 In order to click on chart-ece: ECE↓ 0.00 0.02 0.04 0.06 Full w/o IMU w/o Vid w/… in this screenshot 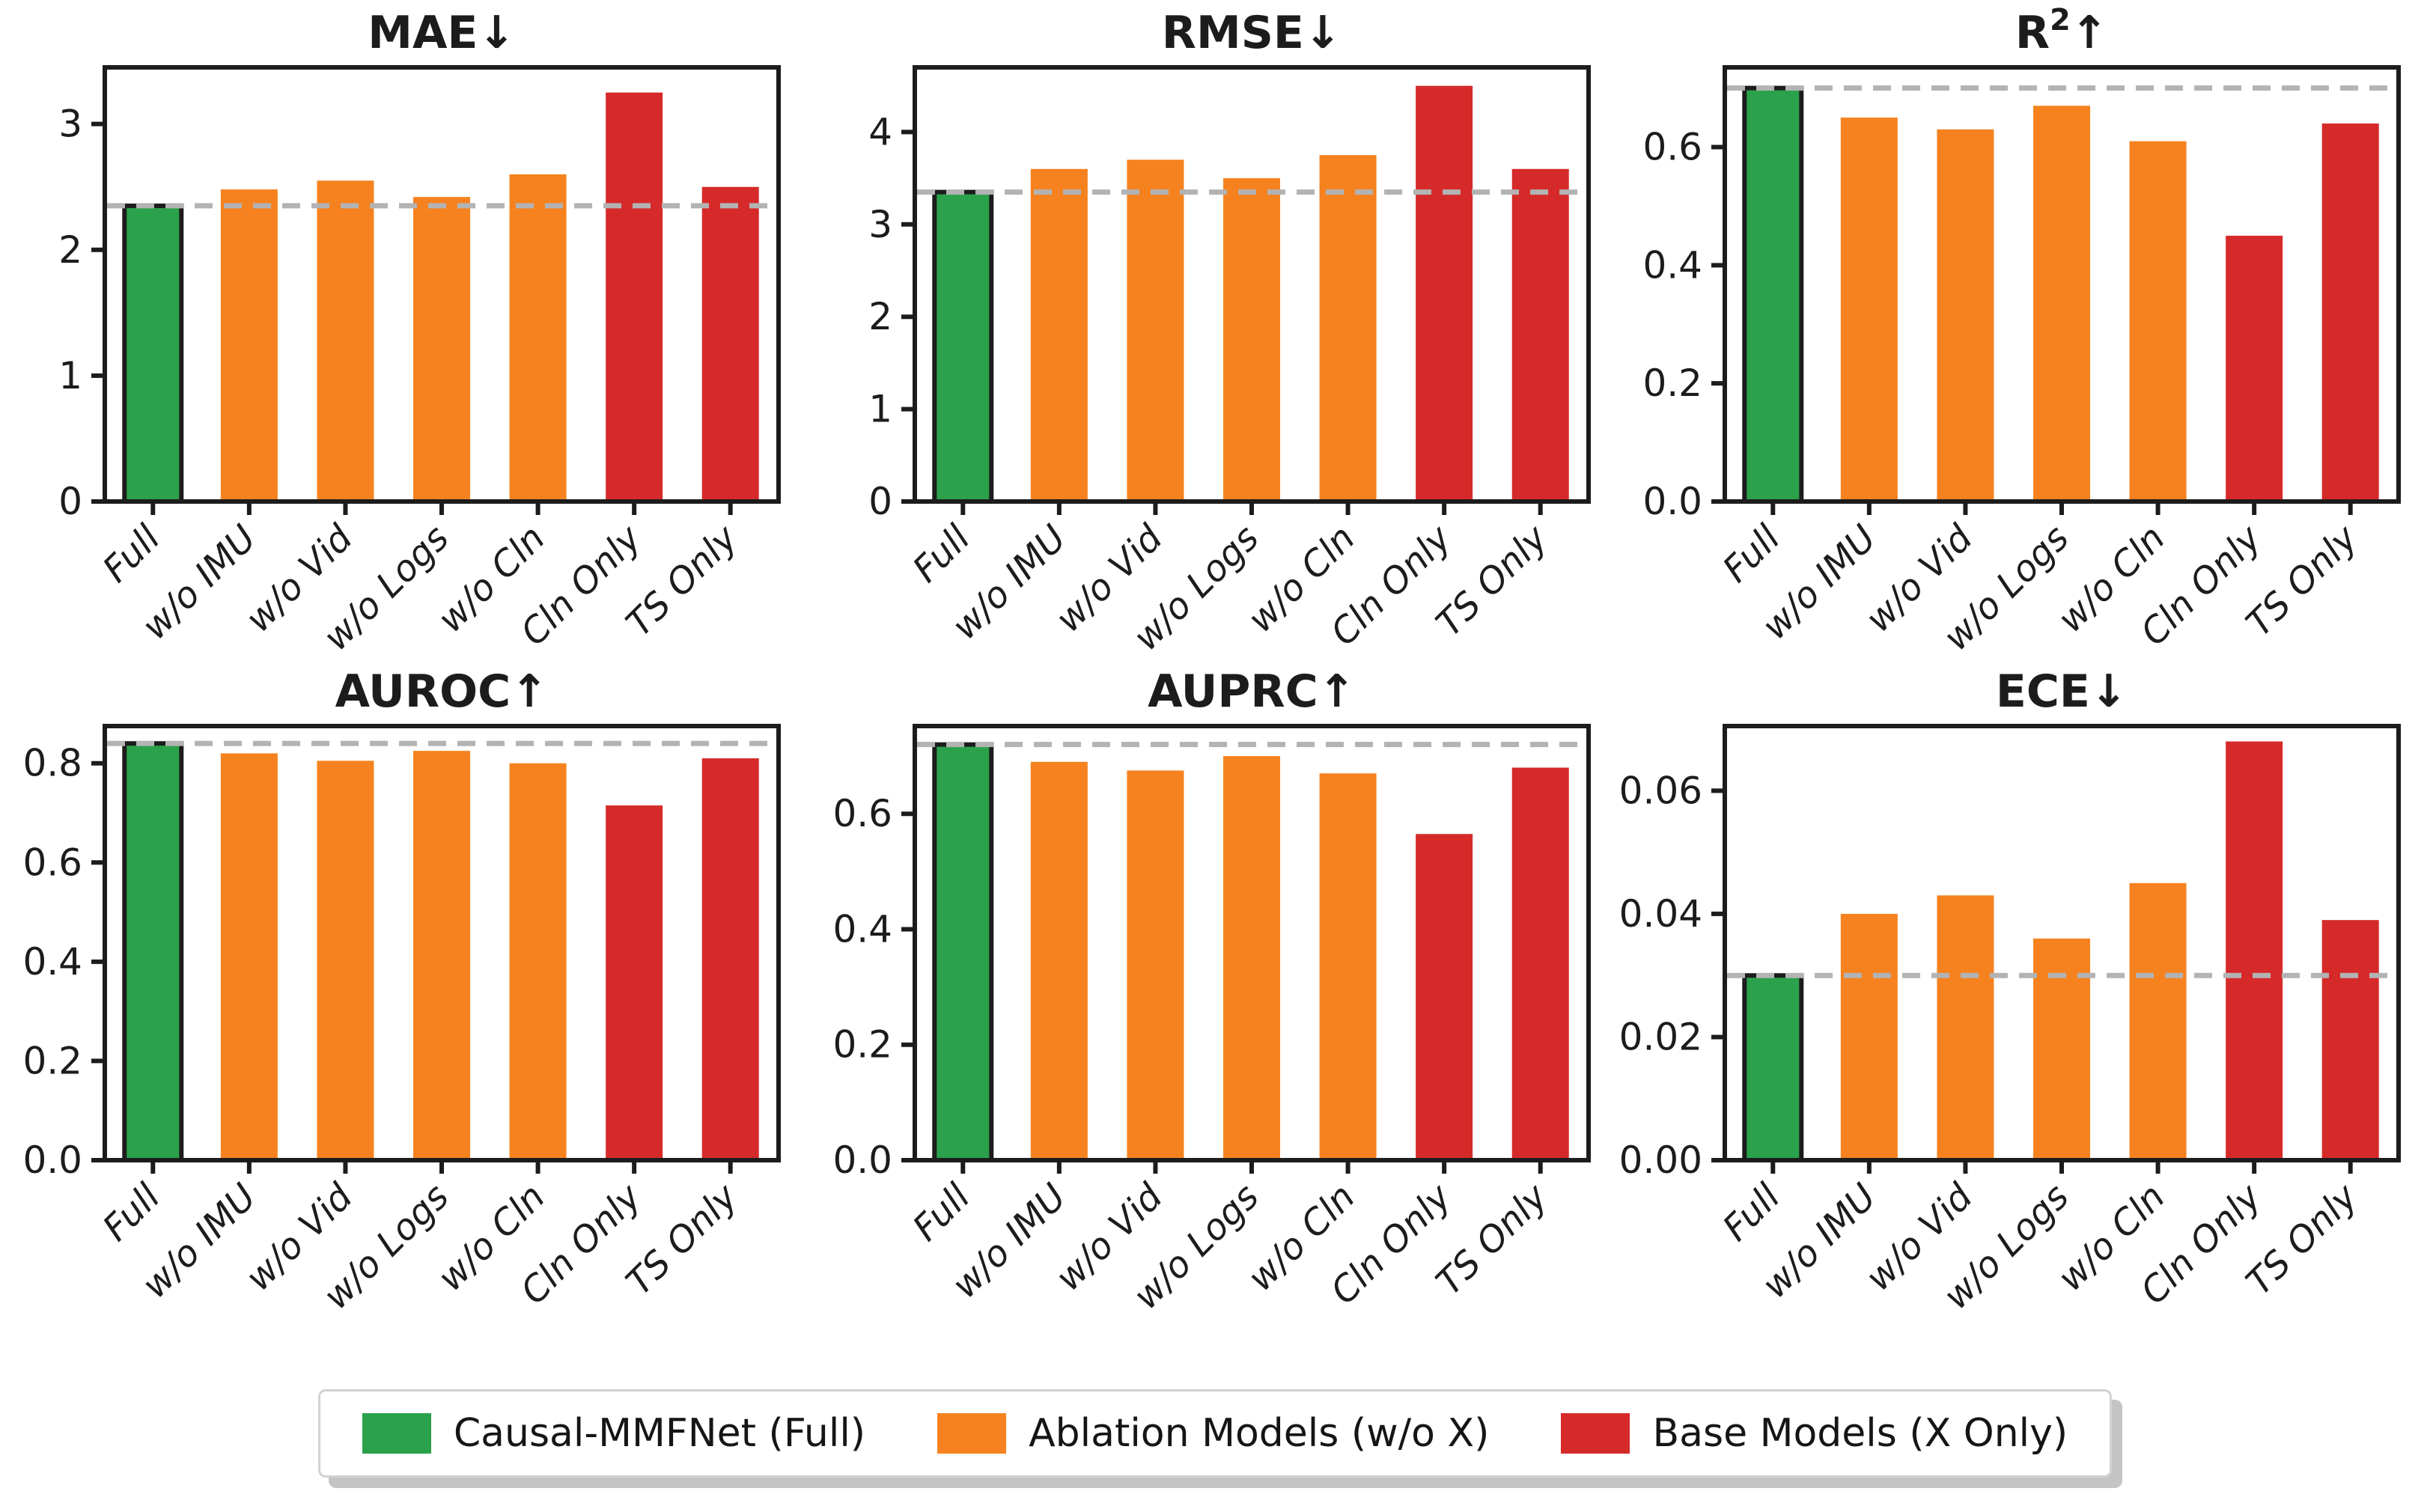, I will do `click(2024, 988)`.